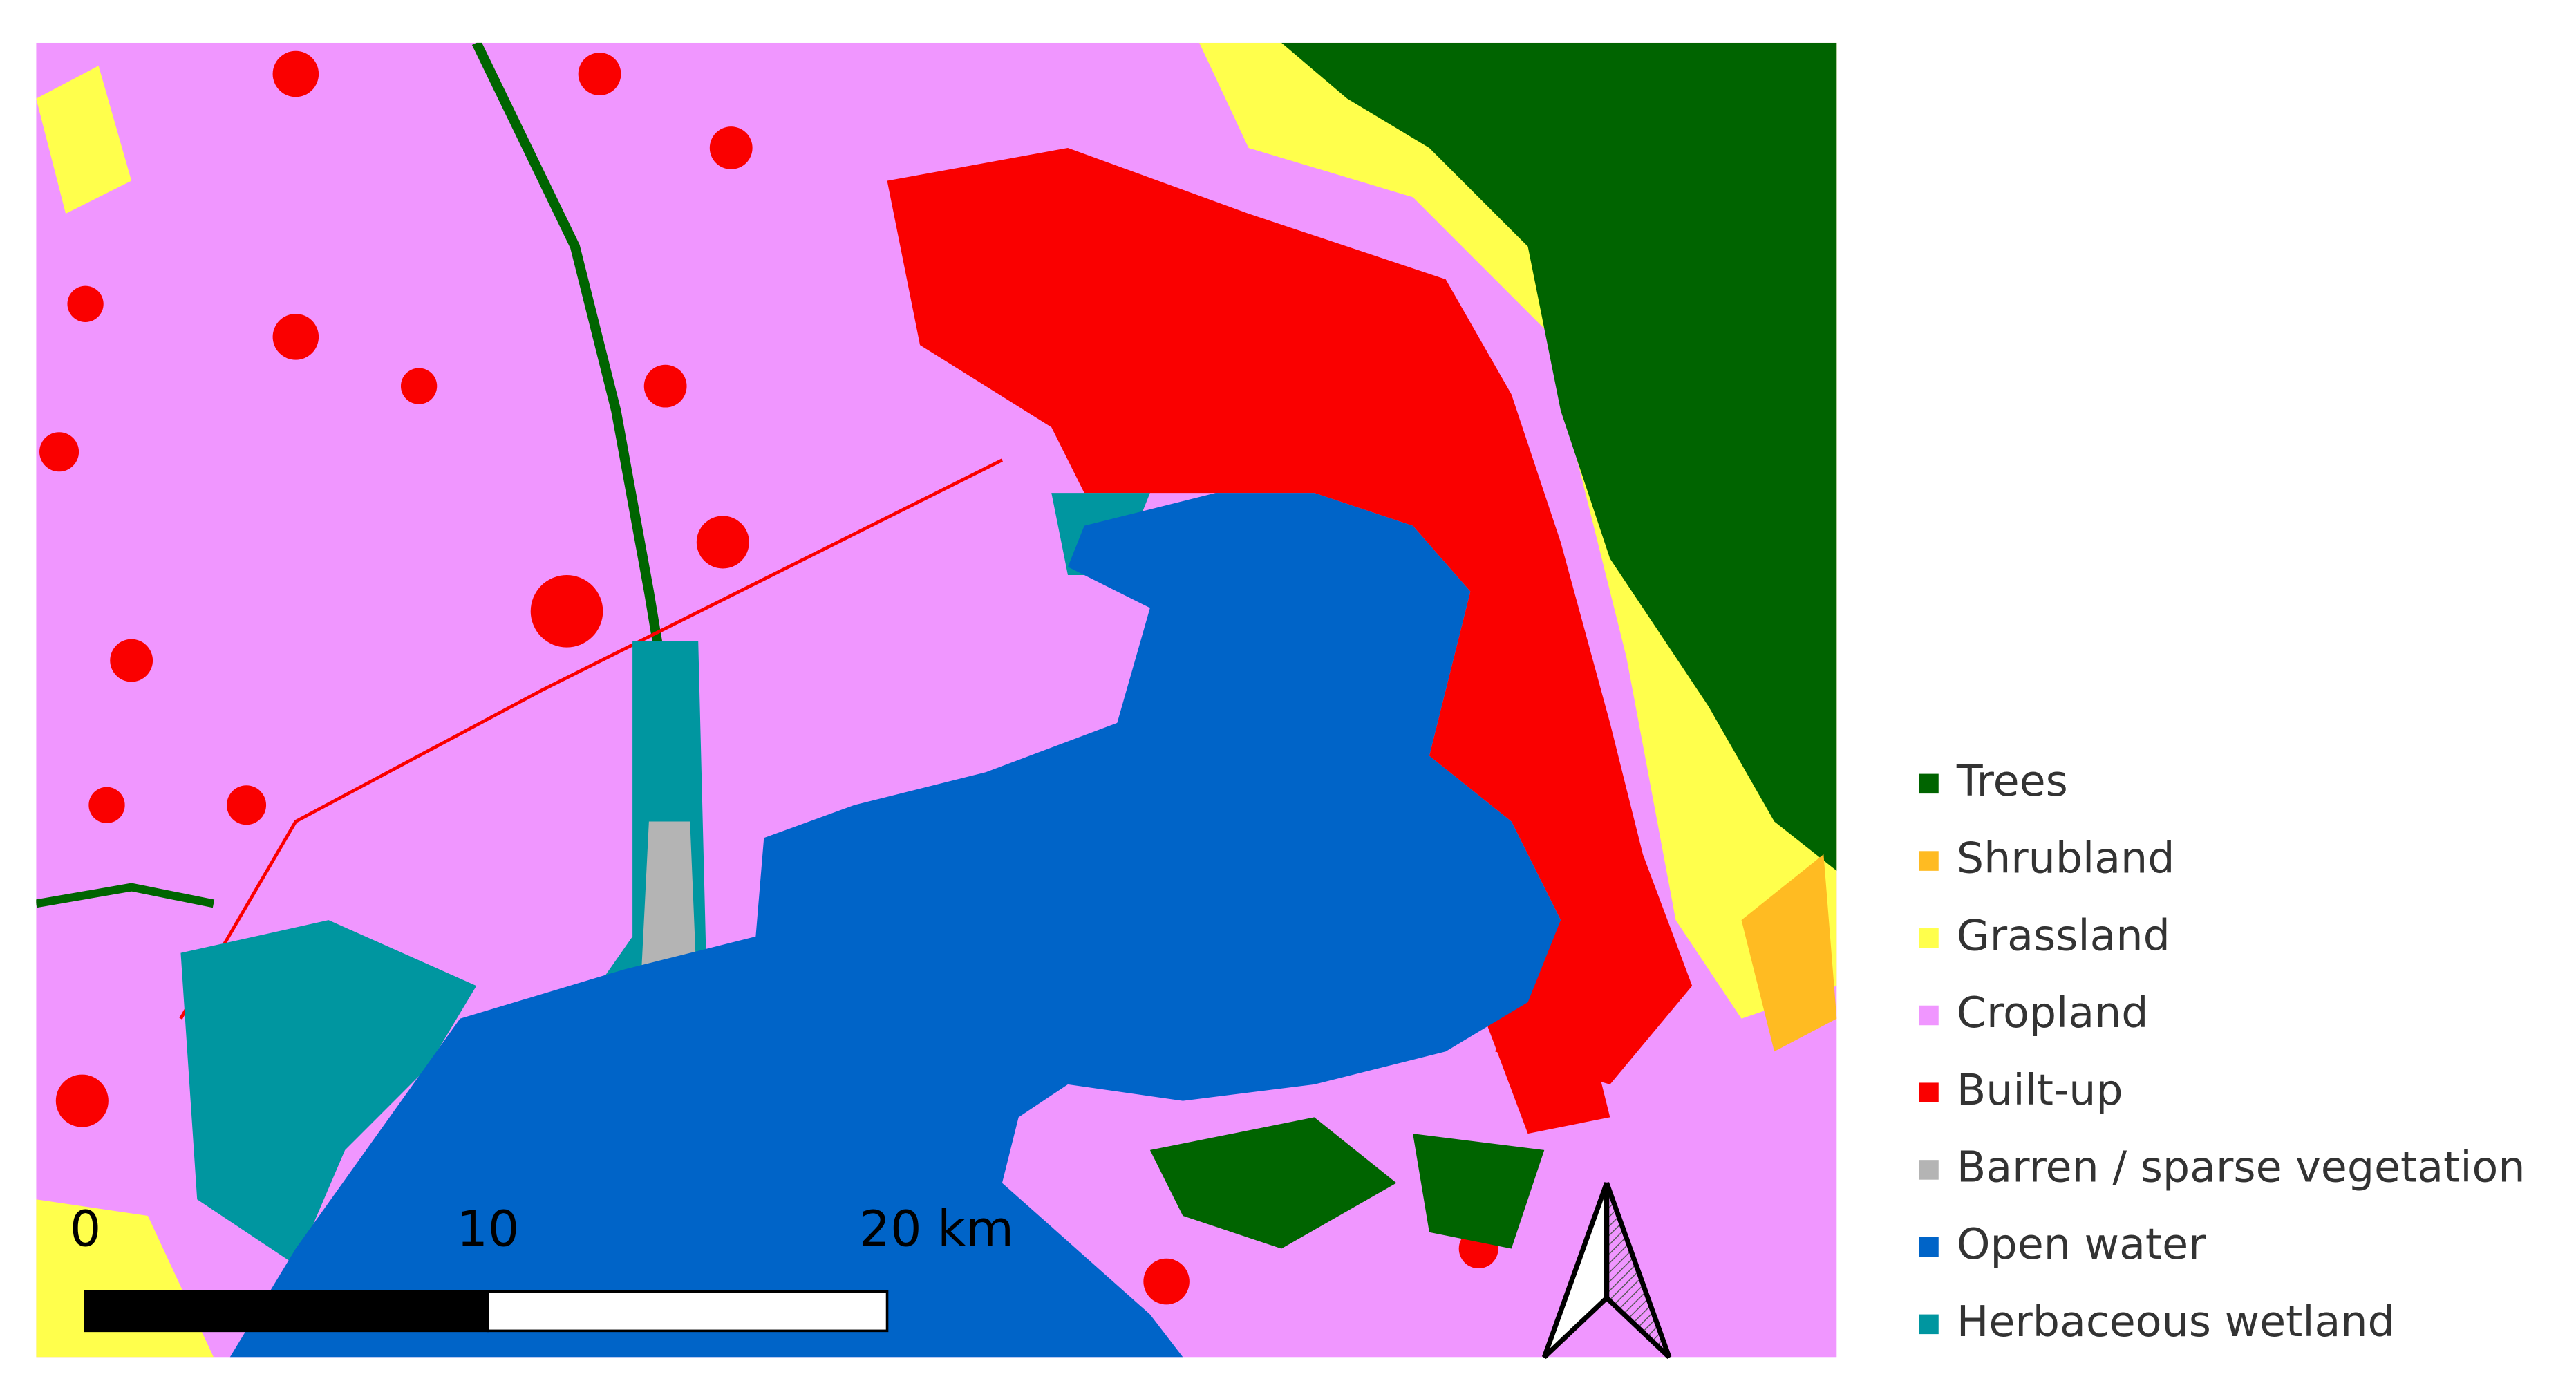  Describe the element at coordinates (2012, 781) in the screenshot. I see `legend-label: Trees` at that location.